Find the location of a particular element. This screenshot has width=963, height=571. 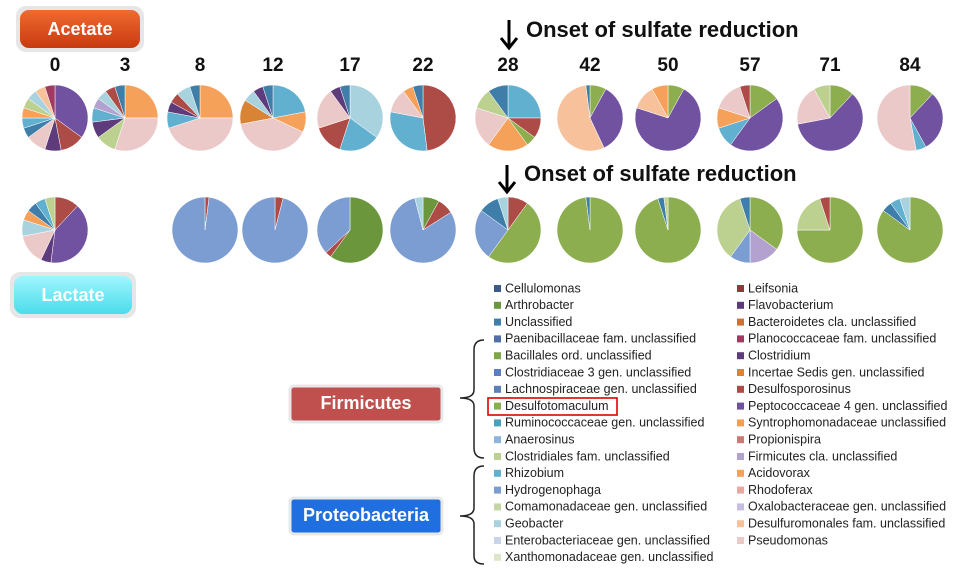

legend-label: Comamonadaceae gen. unclassified is located at coordinates (606, 507).